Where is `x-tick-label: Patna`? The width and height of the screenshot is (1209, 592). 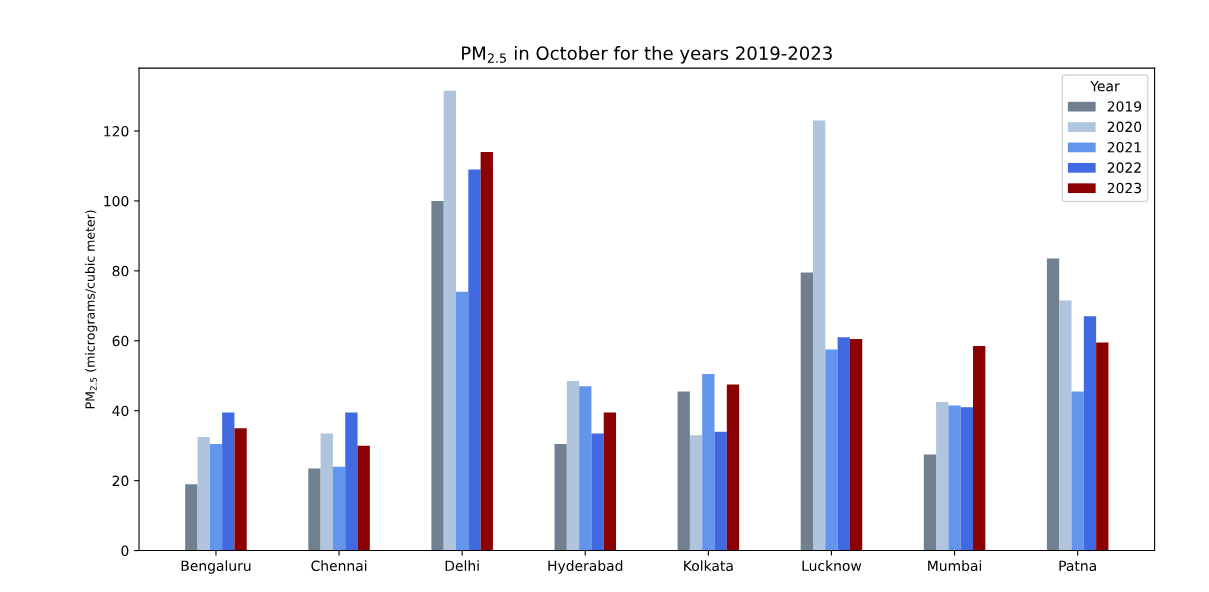
x-tick-label: Patna is located at coordinates (1077, 566).